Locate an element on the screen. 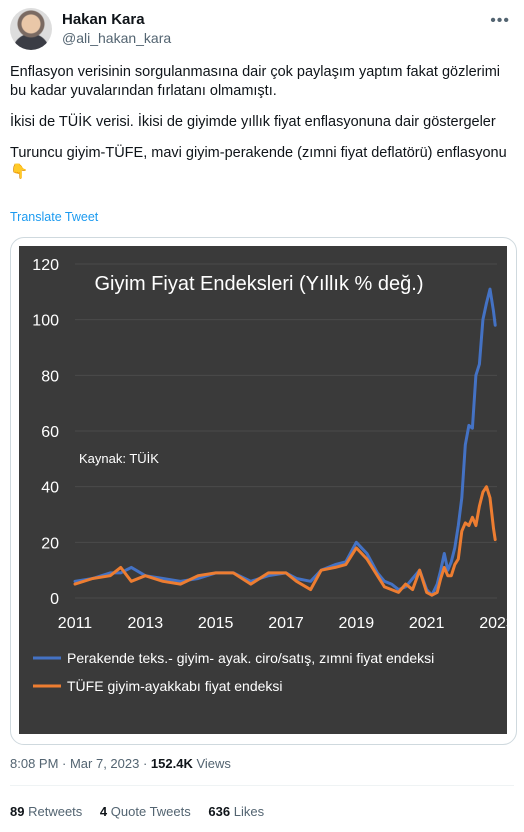 The width and height of the screenshot is (524, 832). x-tick-label: 2015 is located at coordinates (216, 623).